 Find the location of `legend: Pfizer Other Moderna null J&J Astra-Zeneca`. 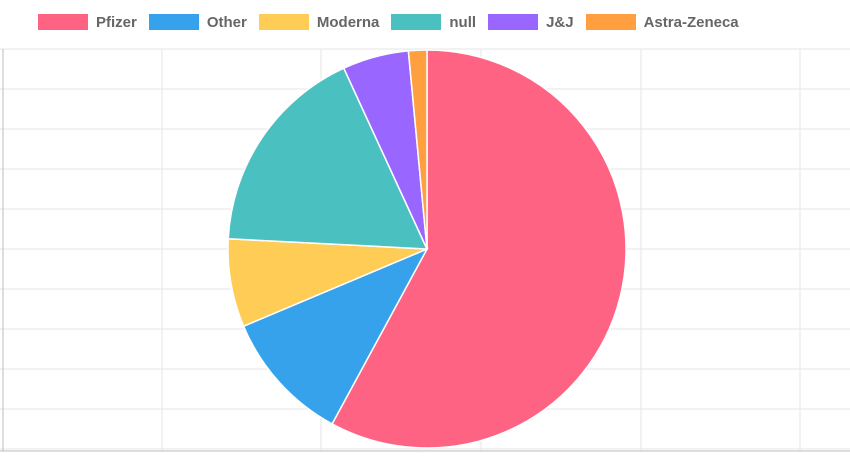

legend: Pfizer Other Moderna null J&J Astra-Zeneca is located at coordinates (425, 22).